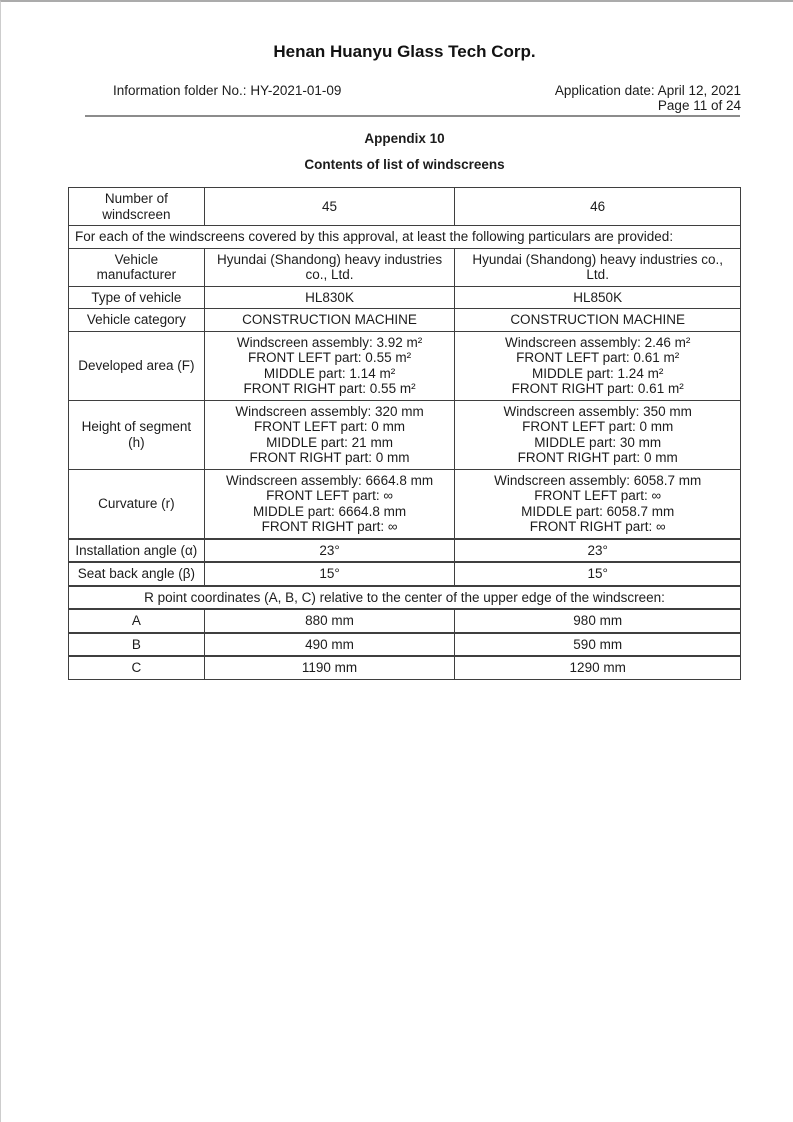 Image resolution: width=793 pixels, height=1122 pixels. Describe the element at coordinates (329, 342) in the screenshot. I see `cell-line: Windscreen assembly: 3.92 m²` at that location.